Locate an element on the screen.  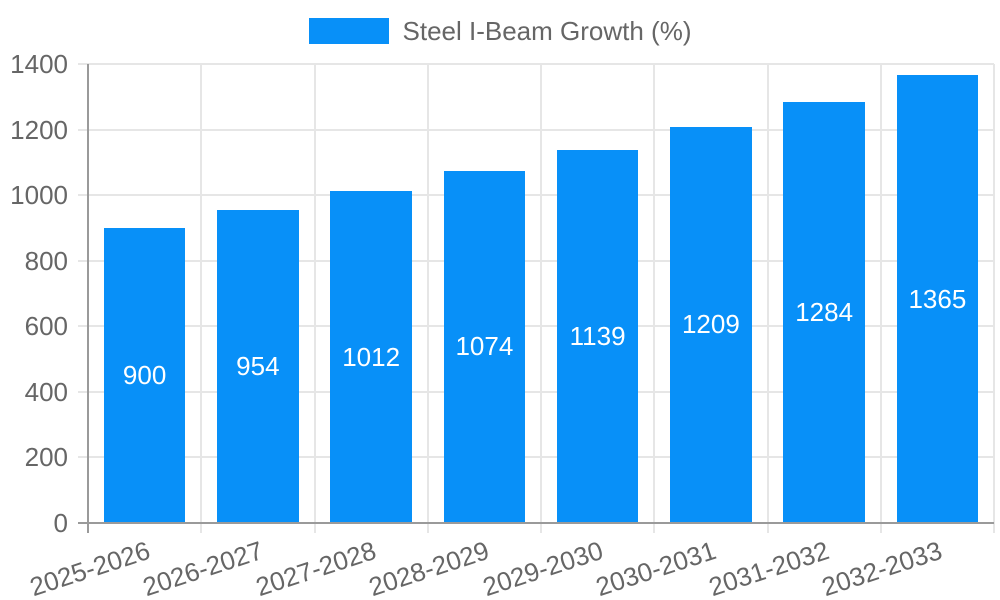
y-axis-tick-label: 600 is located at coordinates (46, 326).